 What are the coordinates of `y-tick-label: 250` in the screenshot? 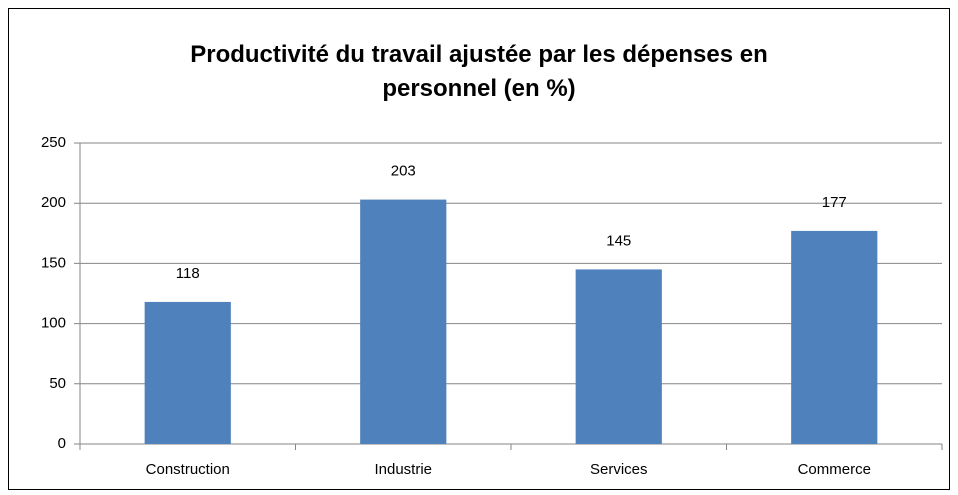 It's located at (53, 142).